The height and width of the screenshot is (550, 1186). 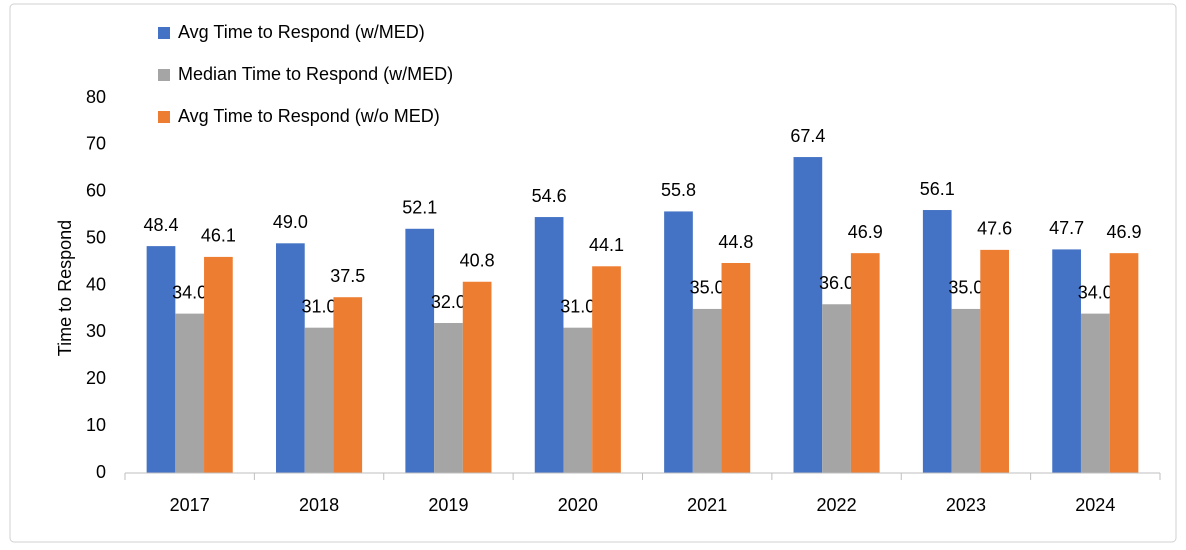 I want to click on value-label: 44.1, so click(x=606, y=245).